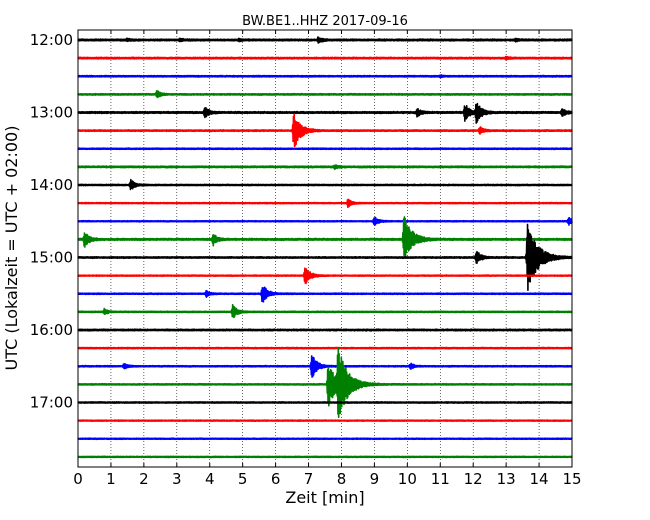  What do you see at coordinates (309, 479) in the screenshot?
I see `x-tick-label: 7` at bounding box center [309, 479].